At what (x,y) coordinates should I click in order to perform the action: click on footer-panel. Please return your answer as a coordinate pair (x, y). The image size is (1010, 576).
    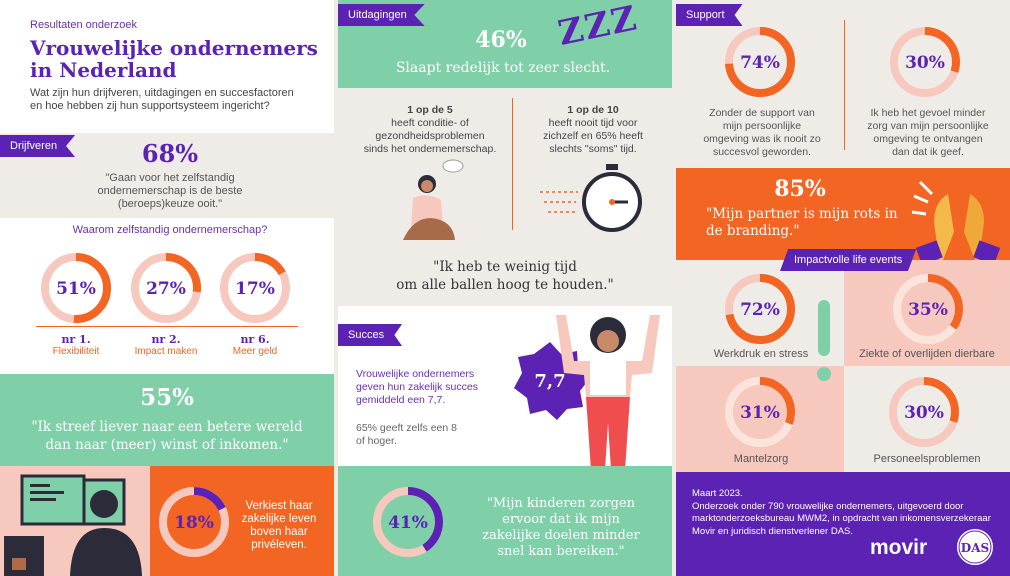
    Looking at the image, I should click on (843, 524).